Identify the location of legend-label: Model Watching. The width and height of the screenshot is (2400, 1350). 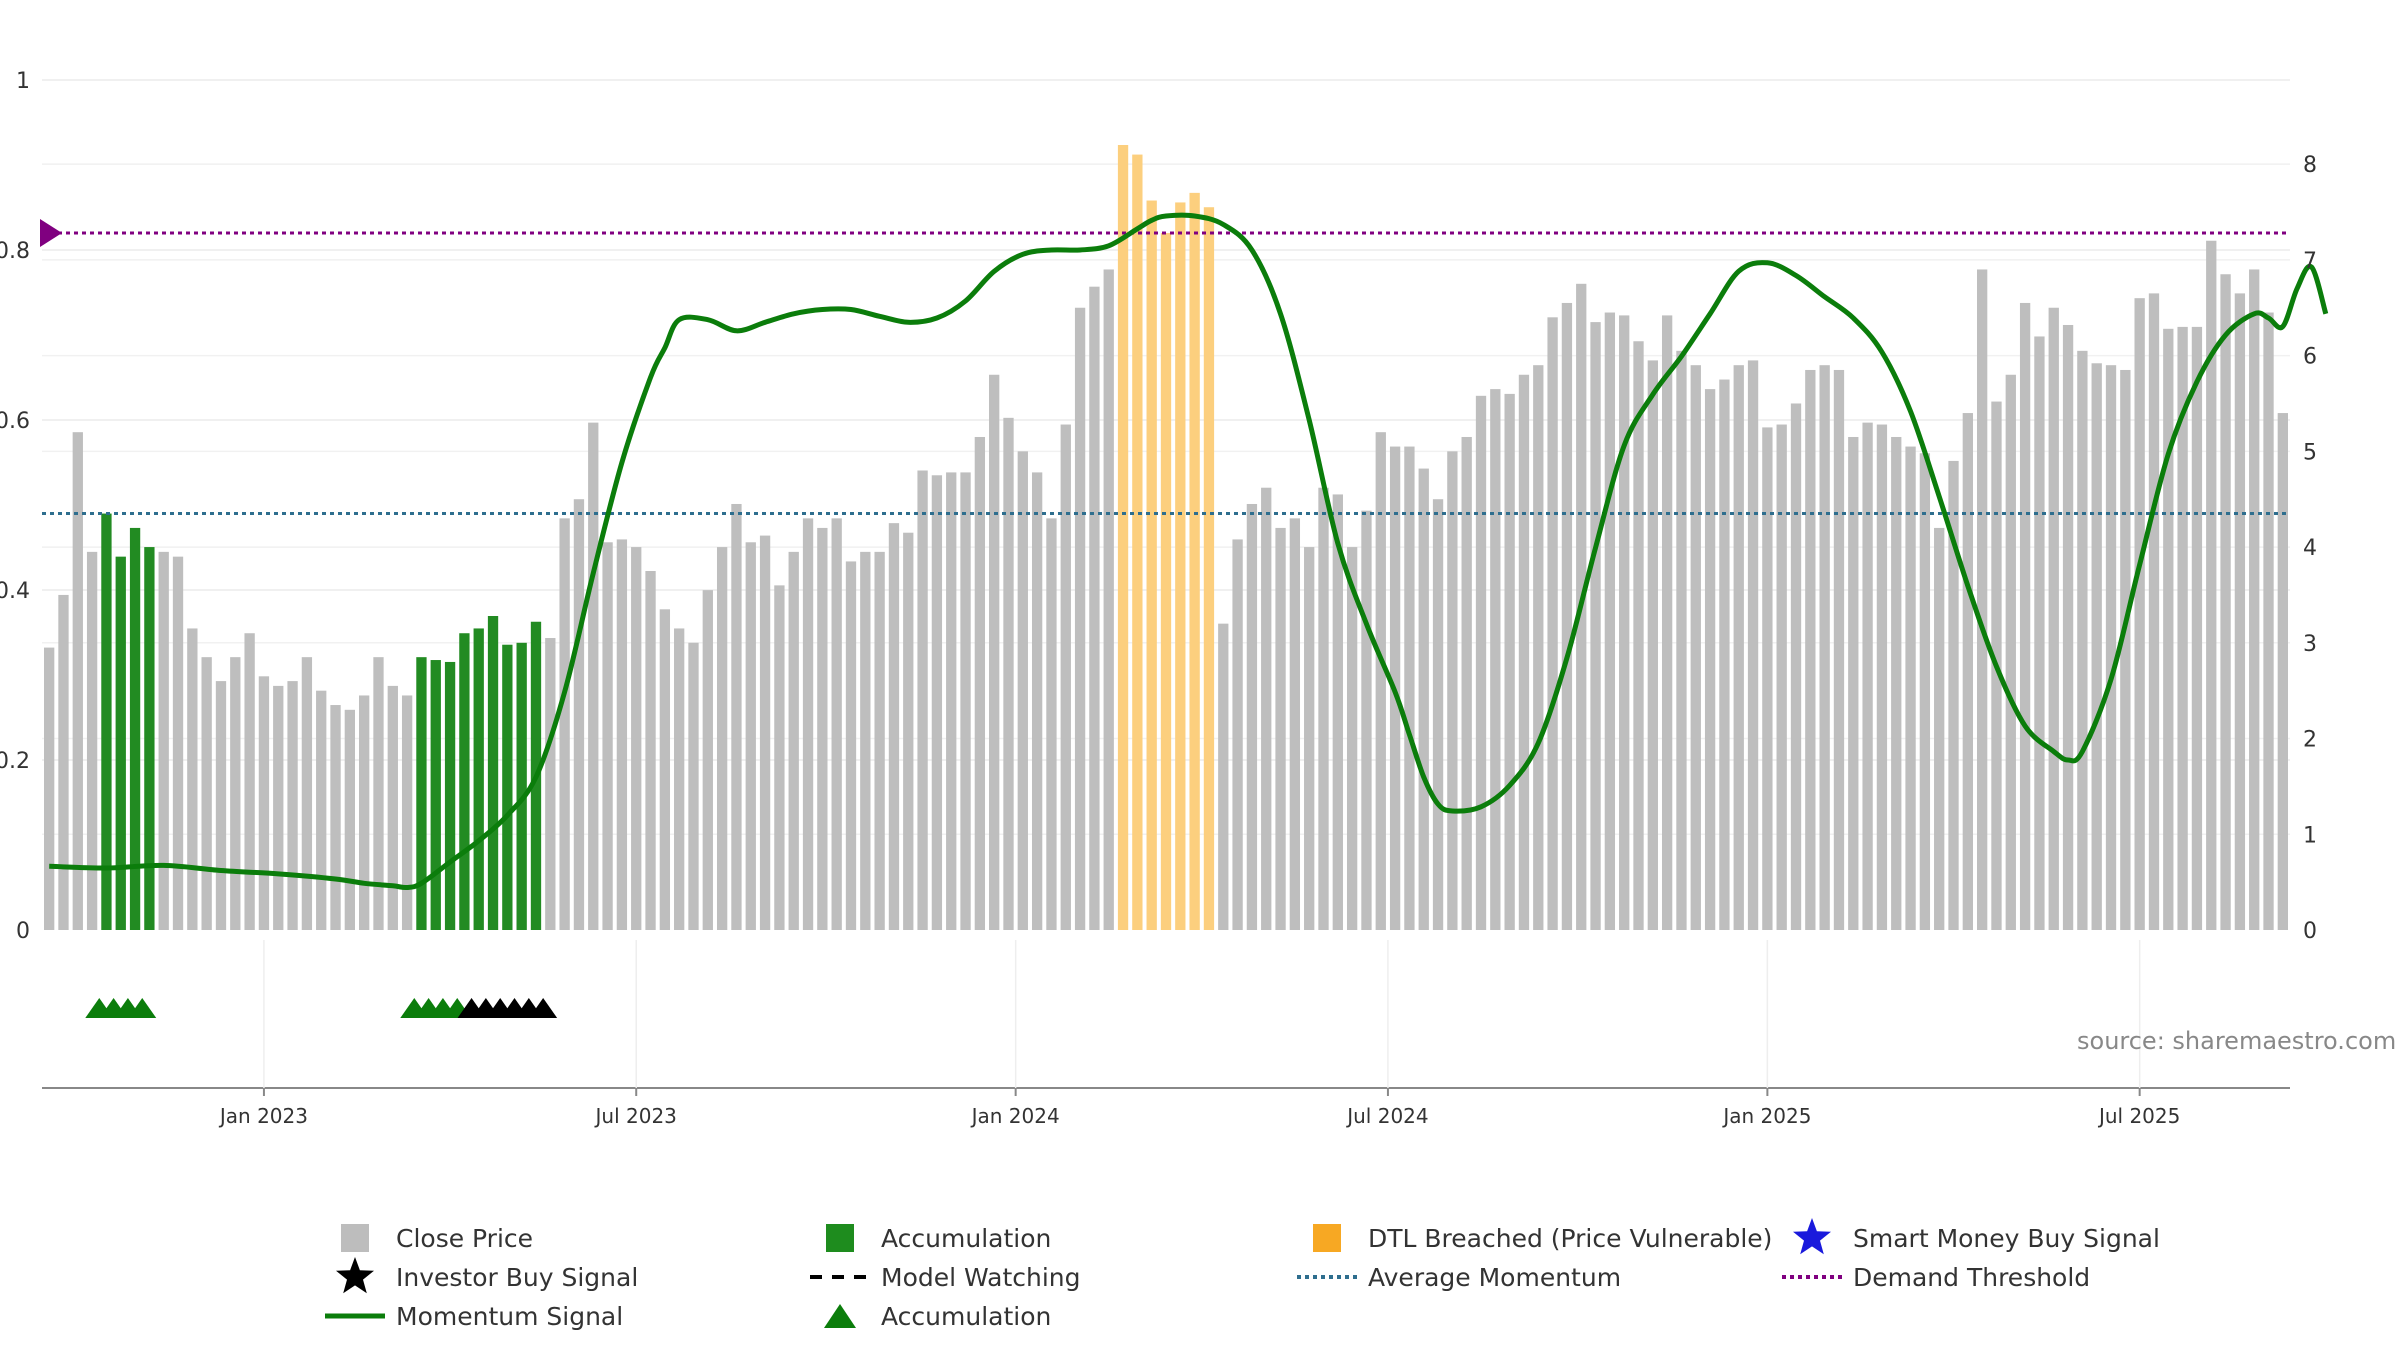
(981, 1277).